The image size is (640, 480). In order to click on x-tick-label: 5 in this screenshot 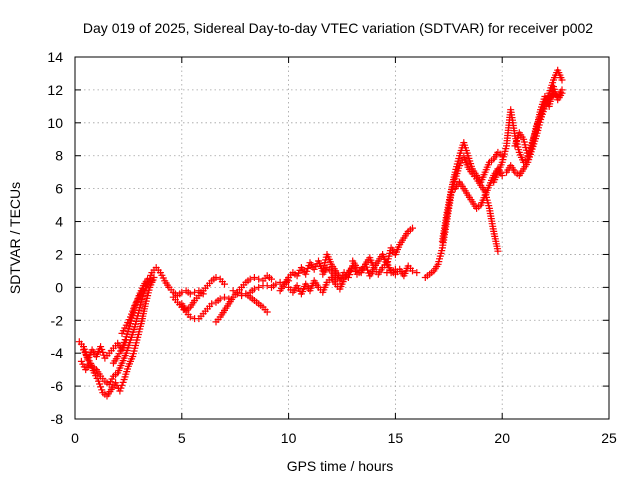, I will do `click(182, 438)`.